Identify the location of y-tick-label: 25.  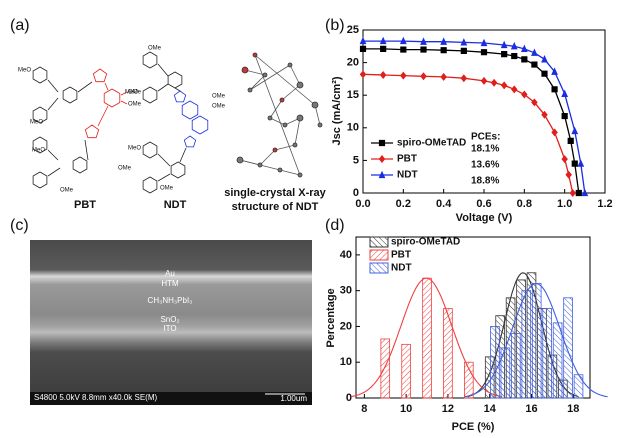
(353, 30).